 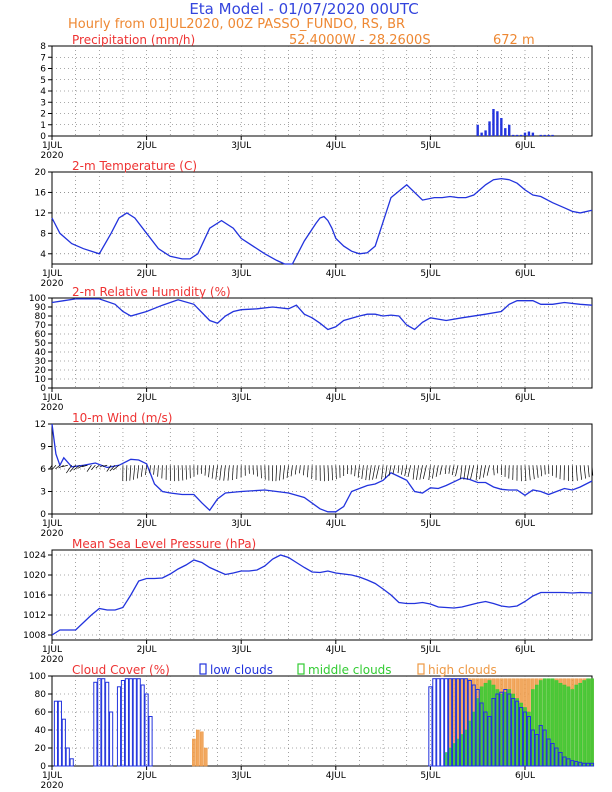 I want to click on y-tick-label: 10, so click(x=41, y=380).